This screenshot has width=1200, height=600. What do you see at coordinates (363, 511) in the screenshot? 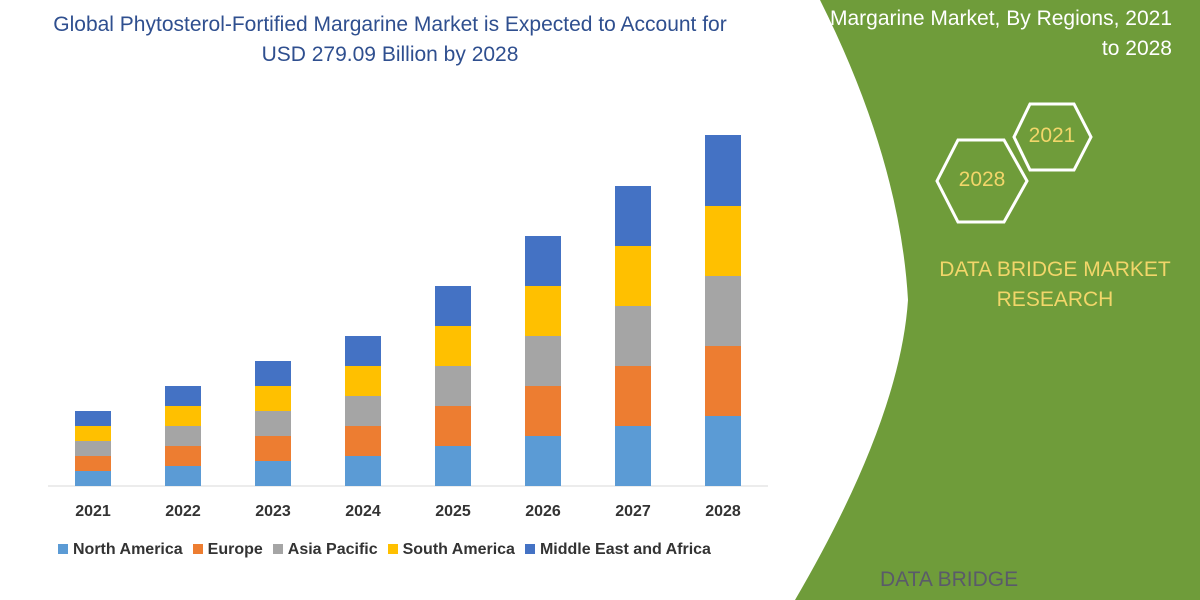
I see `x-tick-label: 2024` at bounding box center [363, 511].